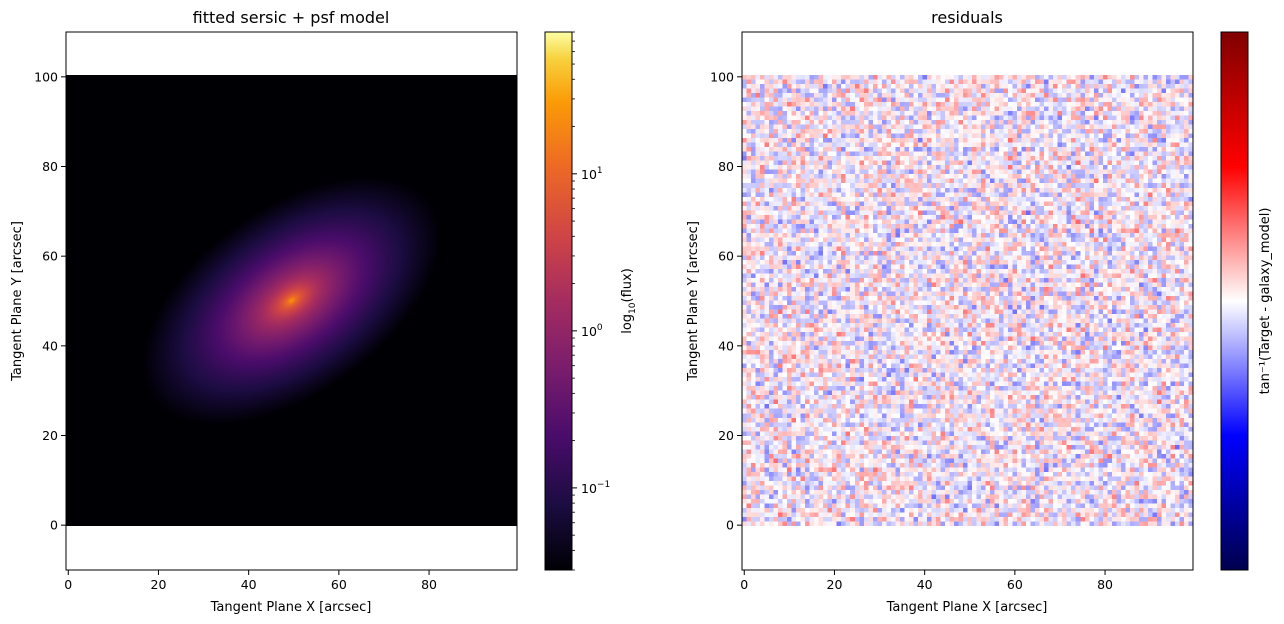  What do you see at coordinates (730, 525) in the screenshot?
I see `residuals-y-tick-label: 0` at bounding box center [730, 525].